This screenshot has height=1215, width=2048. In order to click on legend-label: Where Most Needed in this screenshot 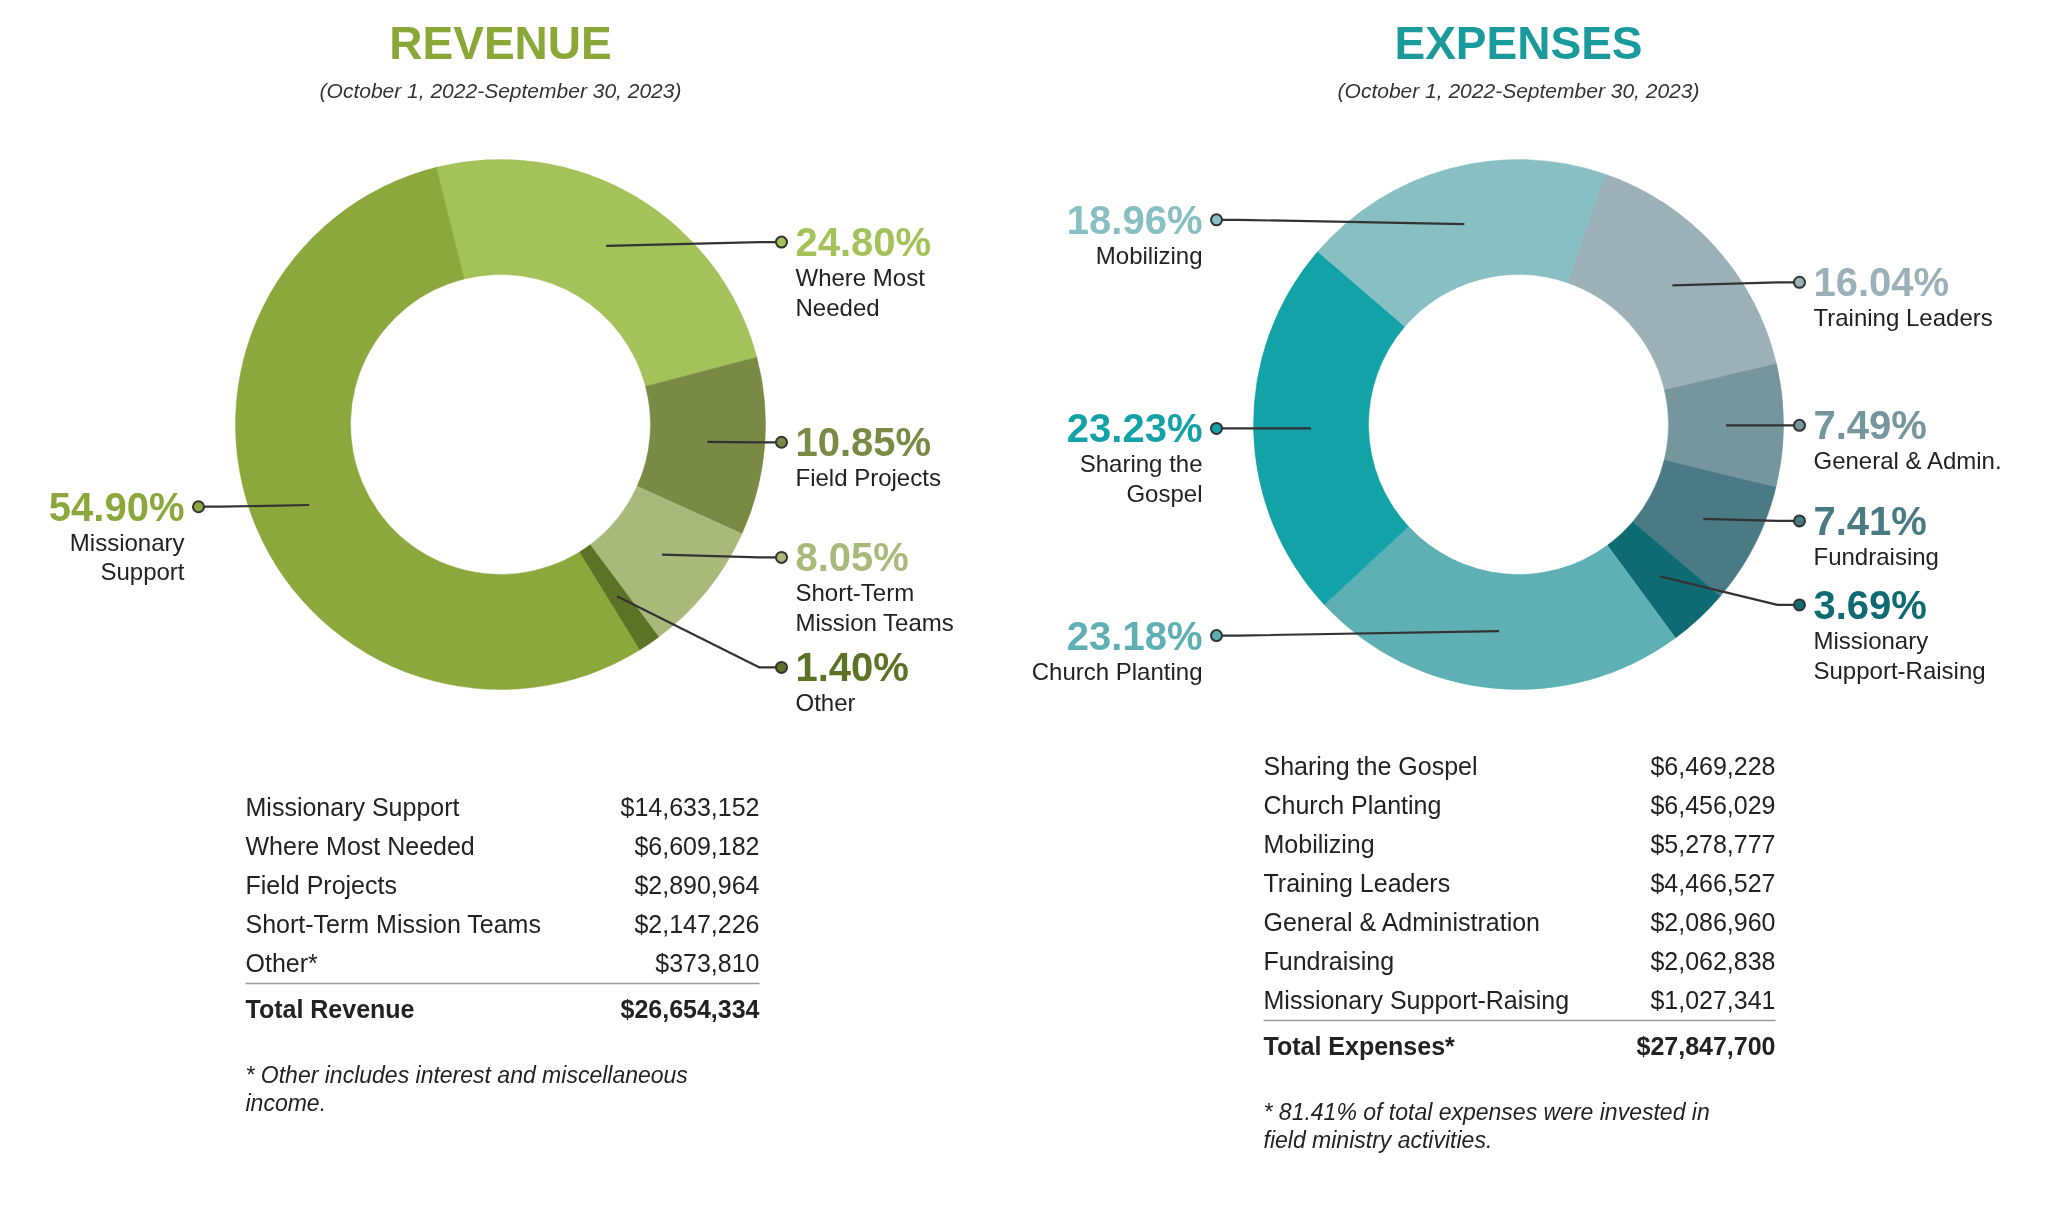, I will do `click(860, 292)`.